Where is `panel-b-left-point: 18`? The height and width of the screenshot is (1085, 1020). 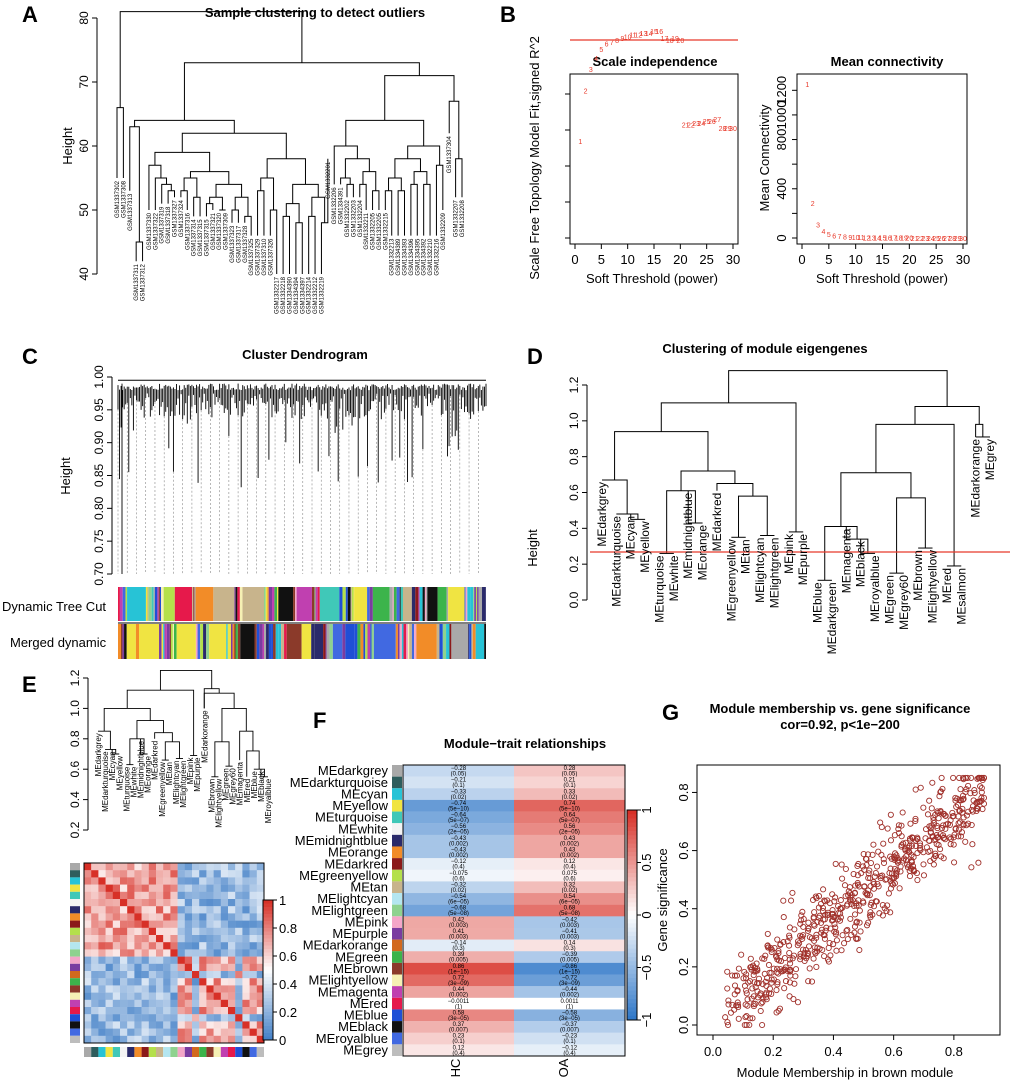 panel-b-left-point: 18 is located at coordinates (670, 41).